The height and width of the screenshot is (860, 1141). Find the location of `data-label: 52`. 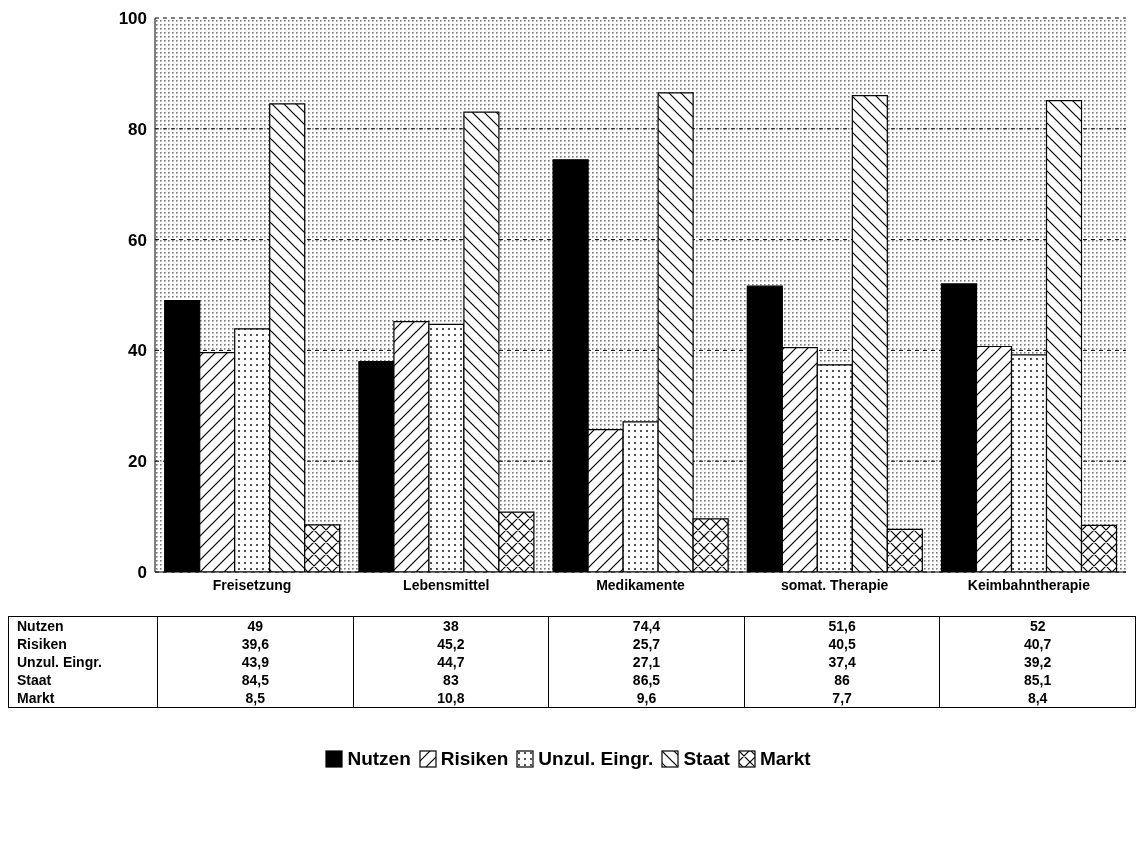

data-label: 52 is located at coordinates (1037, 625).